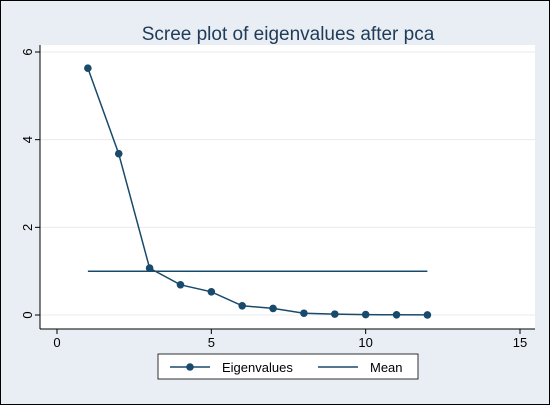  I want to click on legend-label: Mean, so click(386, 367).